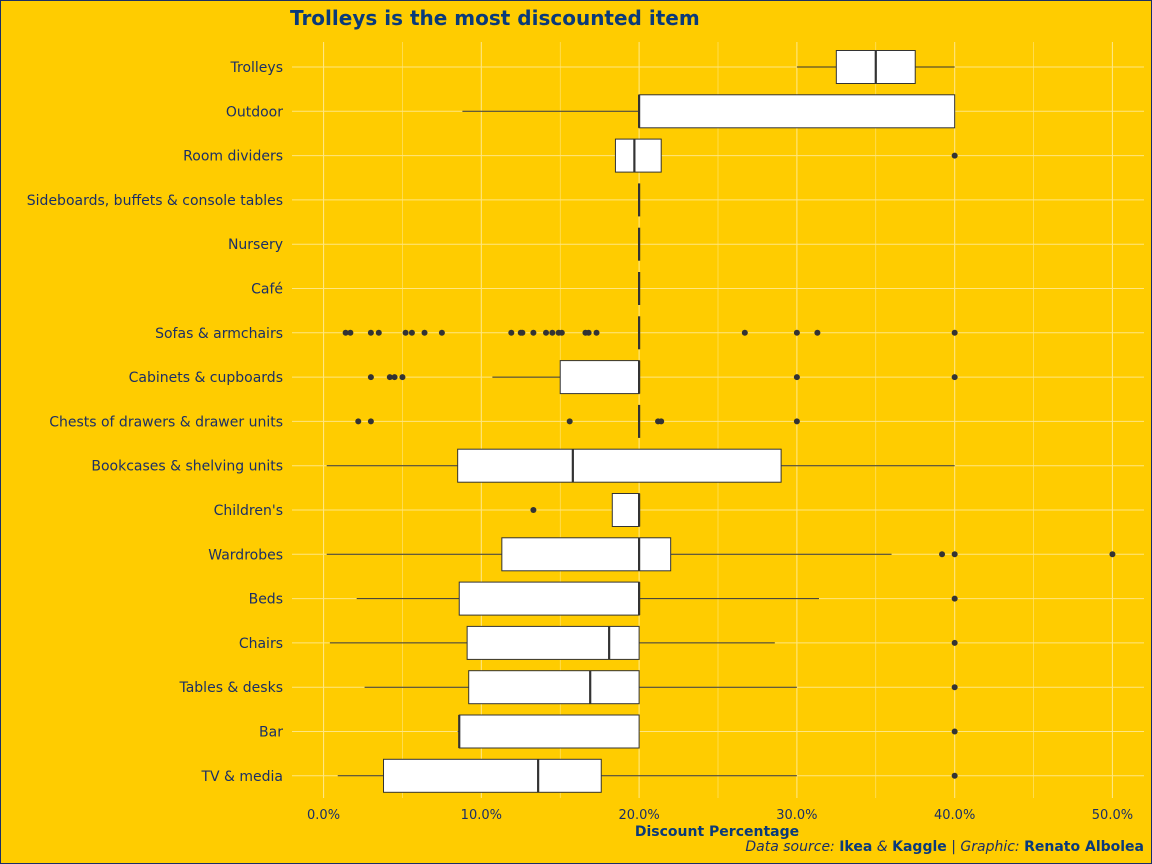 The width and height of the screenshot is (1152, 864). I want to click on x-tick-label: 50.0%, so click(1112, 815).